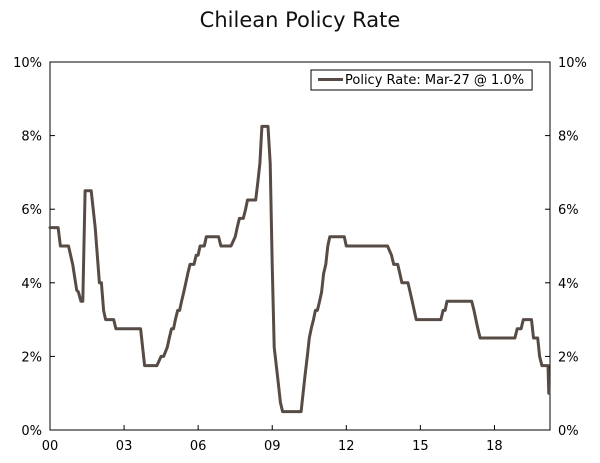 The image size is (600, 463). What do you see at coordinates (31, 357) in the screenshot?
I see `y-tick-label-left: 2%` at bounding box center [31, 357].